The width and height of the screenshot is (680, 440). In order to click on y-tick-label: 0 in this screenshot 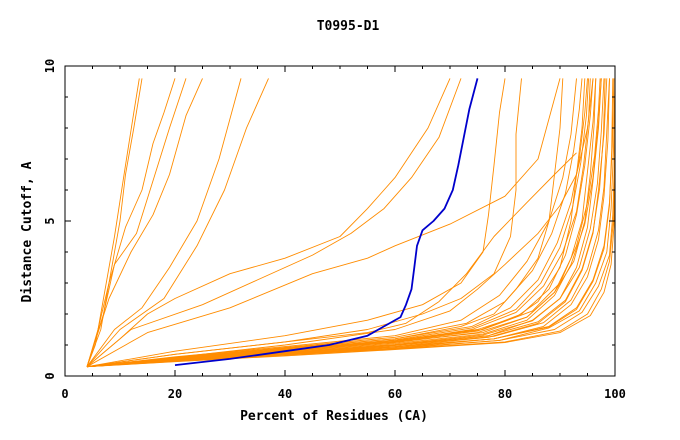, I will do `click(50, 375)`.